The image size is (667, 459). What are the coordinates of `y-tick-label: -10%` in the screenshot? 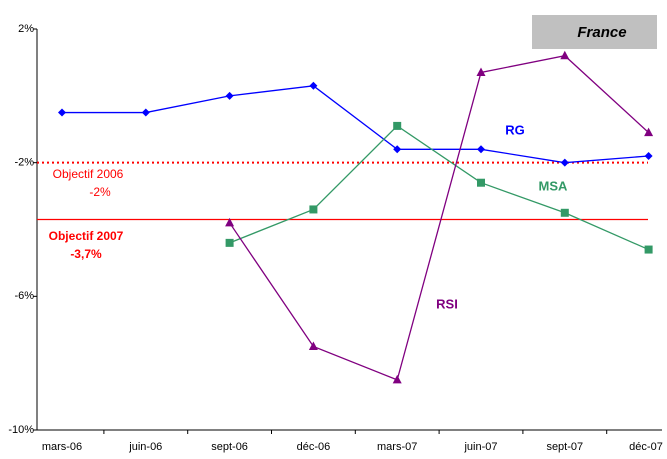 It's located at (21, 430).